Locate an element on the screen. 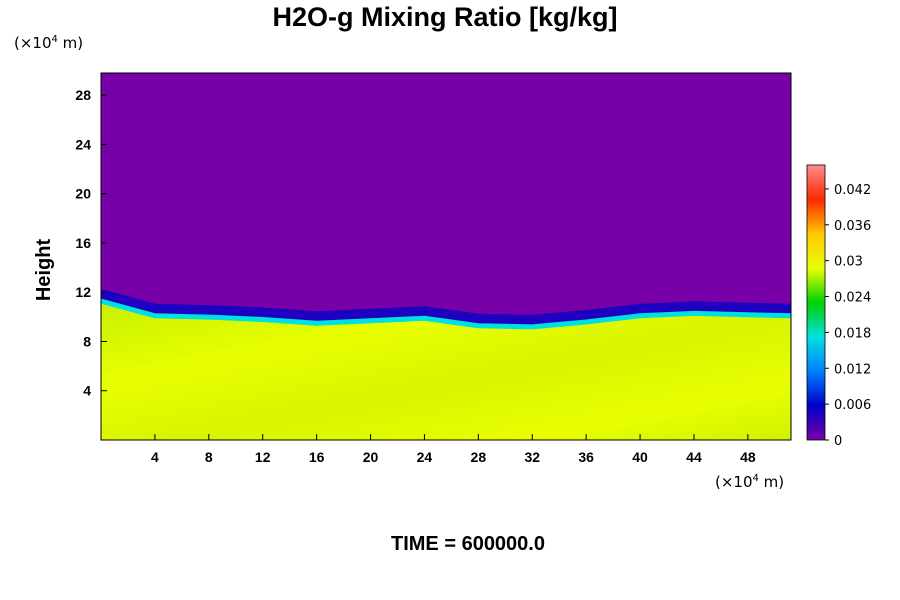 This screenshot has height=600, width=900. colorbar is located at coordinates (816, 302).